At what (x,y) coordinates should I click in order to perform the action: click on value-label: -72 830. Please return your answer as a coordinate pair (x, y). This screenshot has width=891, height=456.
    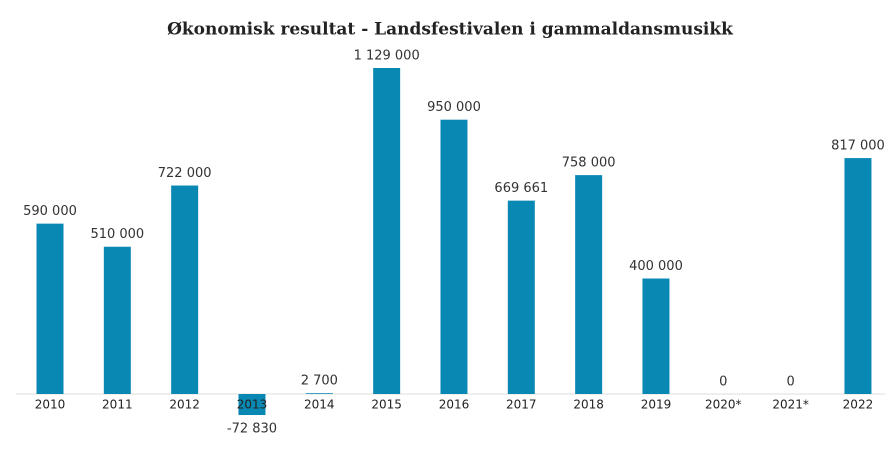
    Looking at the image, I should click on (252, 429).